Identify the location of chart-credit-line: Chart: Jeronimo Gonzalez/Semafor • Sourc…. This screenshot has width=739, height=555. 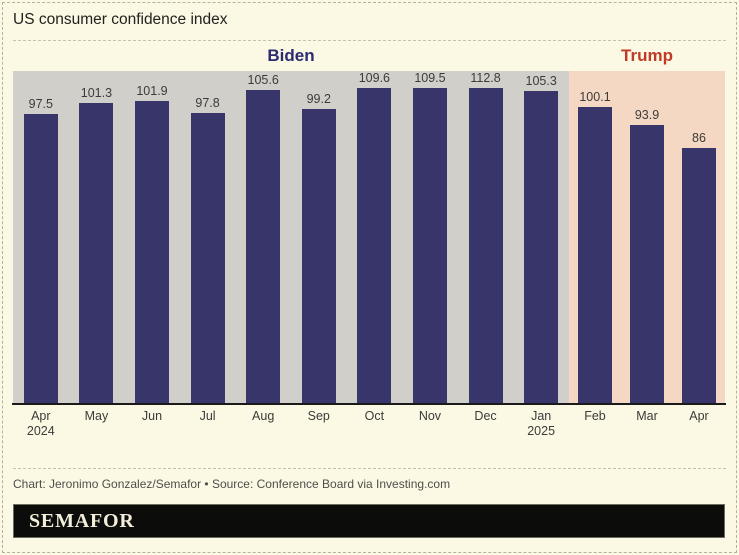
(232, 484).